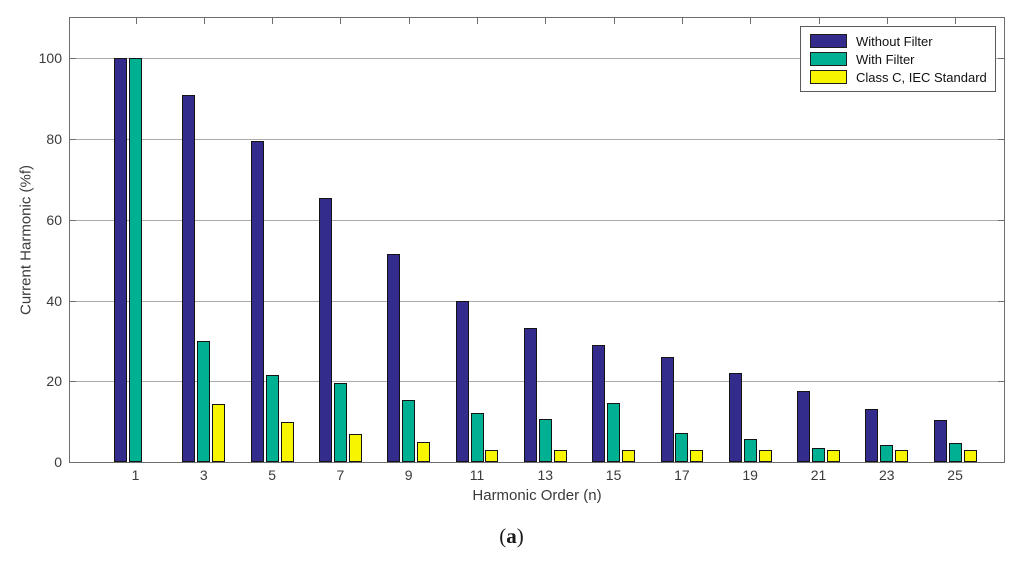 This screenshot has width=1023, height=565. Describe the element at coordinates (272, 475) in the screenshot. I see `x-tick-label: 5` at that location.